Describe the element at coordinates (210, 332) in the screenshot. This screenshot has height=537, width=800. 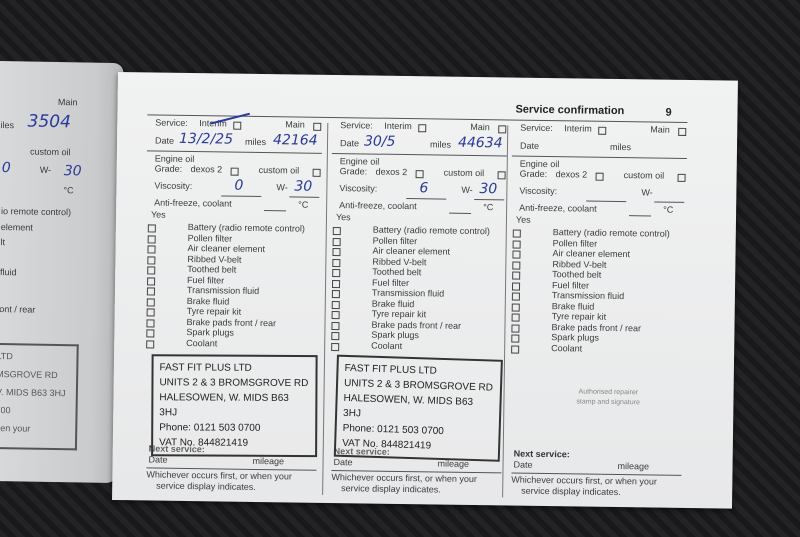
I see `checklist-item: Spark plugs` at that location.